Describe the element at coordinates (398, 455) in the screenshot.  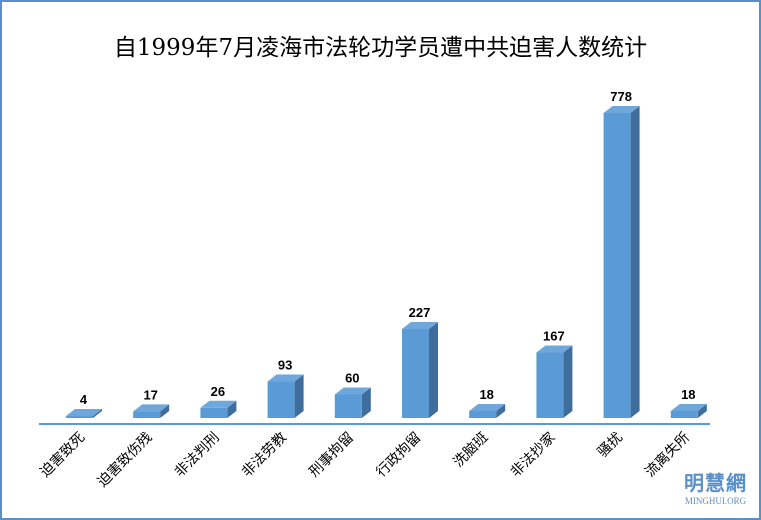
I see `category-label: 行政拘留` at that location.